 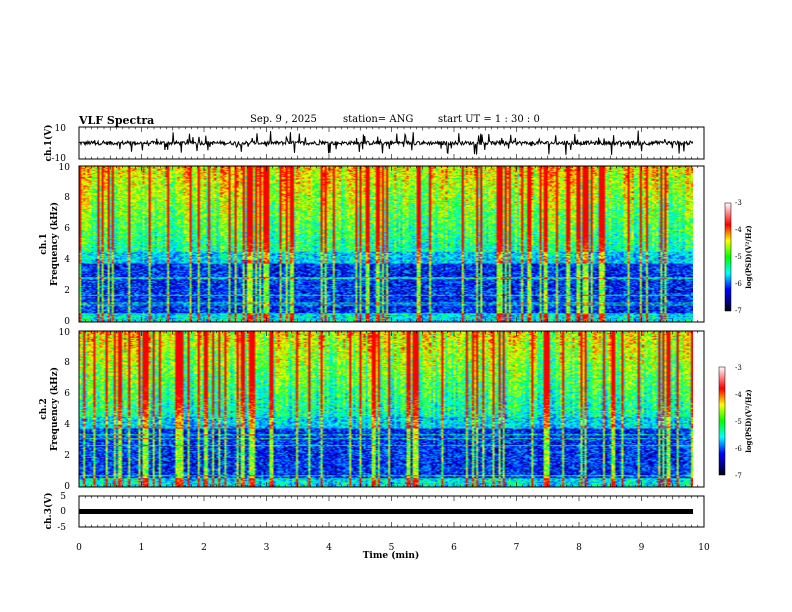 What do you see at coordinates (738, 311) in the screenshot?
I see `ch1-colorbar-tick-7: -7` at bounding box center [738, 311].